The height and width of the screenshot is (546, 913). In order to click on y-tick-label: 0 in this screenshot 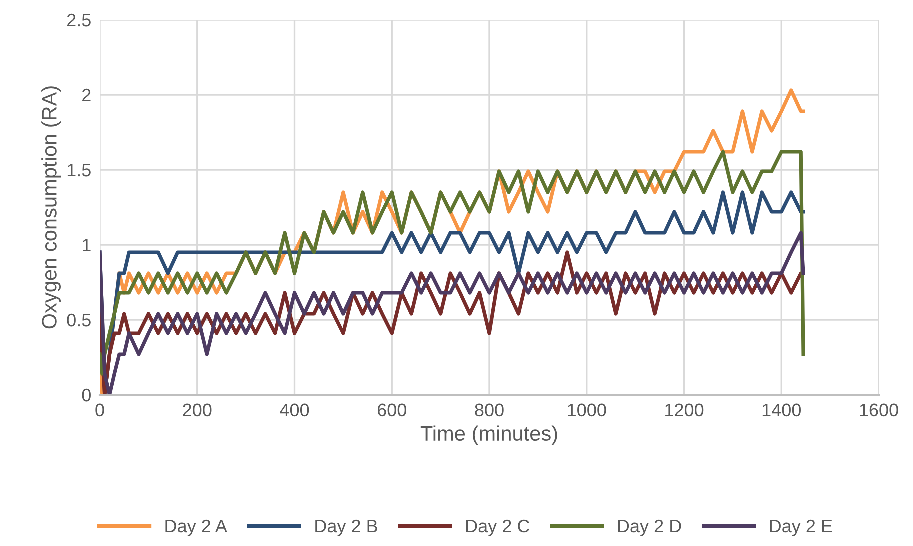, I will do `click(86, 395)`.